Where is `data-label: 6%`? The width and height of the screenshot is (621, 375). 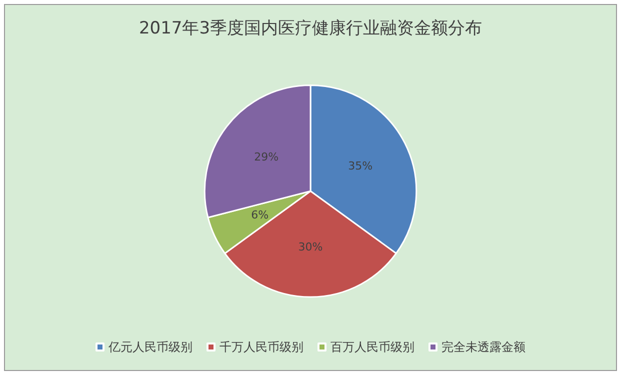 data-label: 6% is located at coordinates (260, 215).